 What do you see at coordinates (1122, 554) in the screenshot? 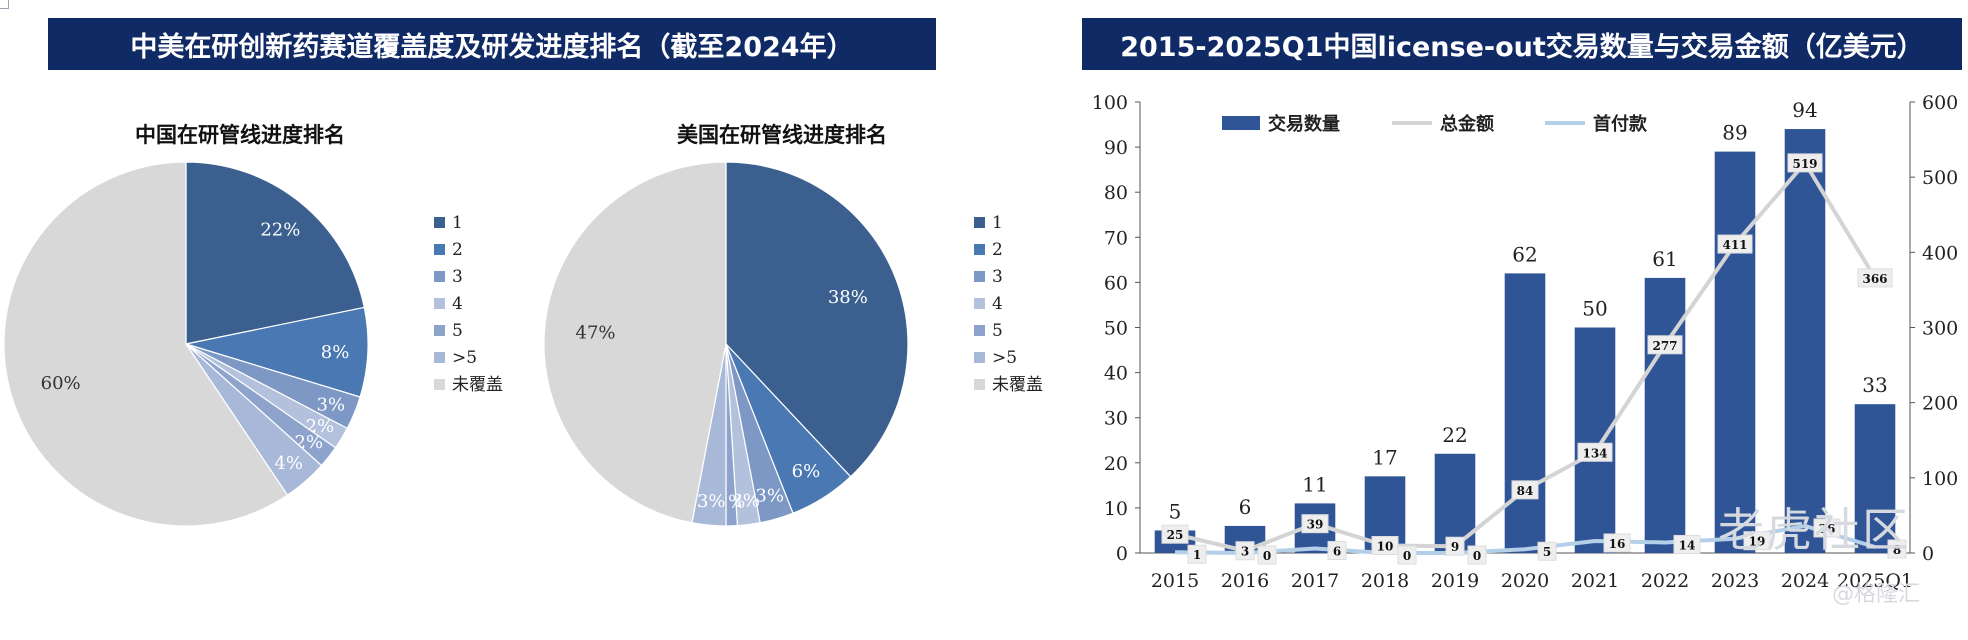
I see `left-axis-tick-label: 0` at bounding box center [1122, 554].